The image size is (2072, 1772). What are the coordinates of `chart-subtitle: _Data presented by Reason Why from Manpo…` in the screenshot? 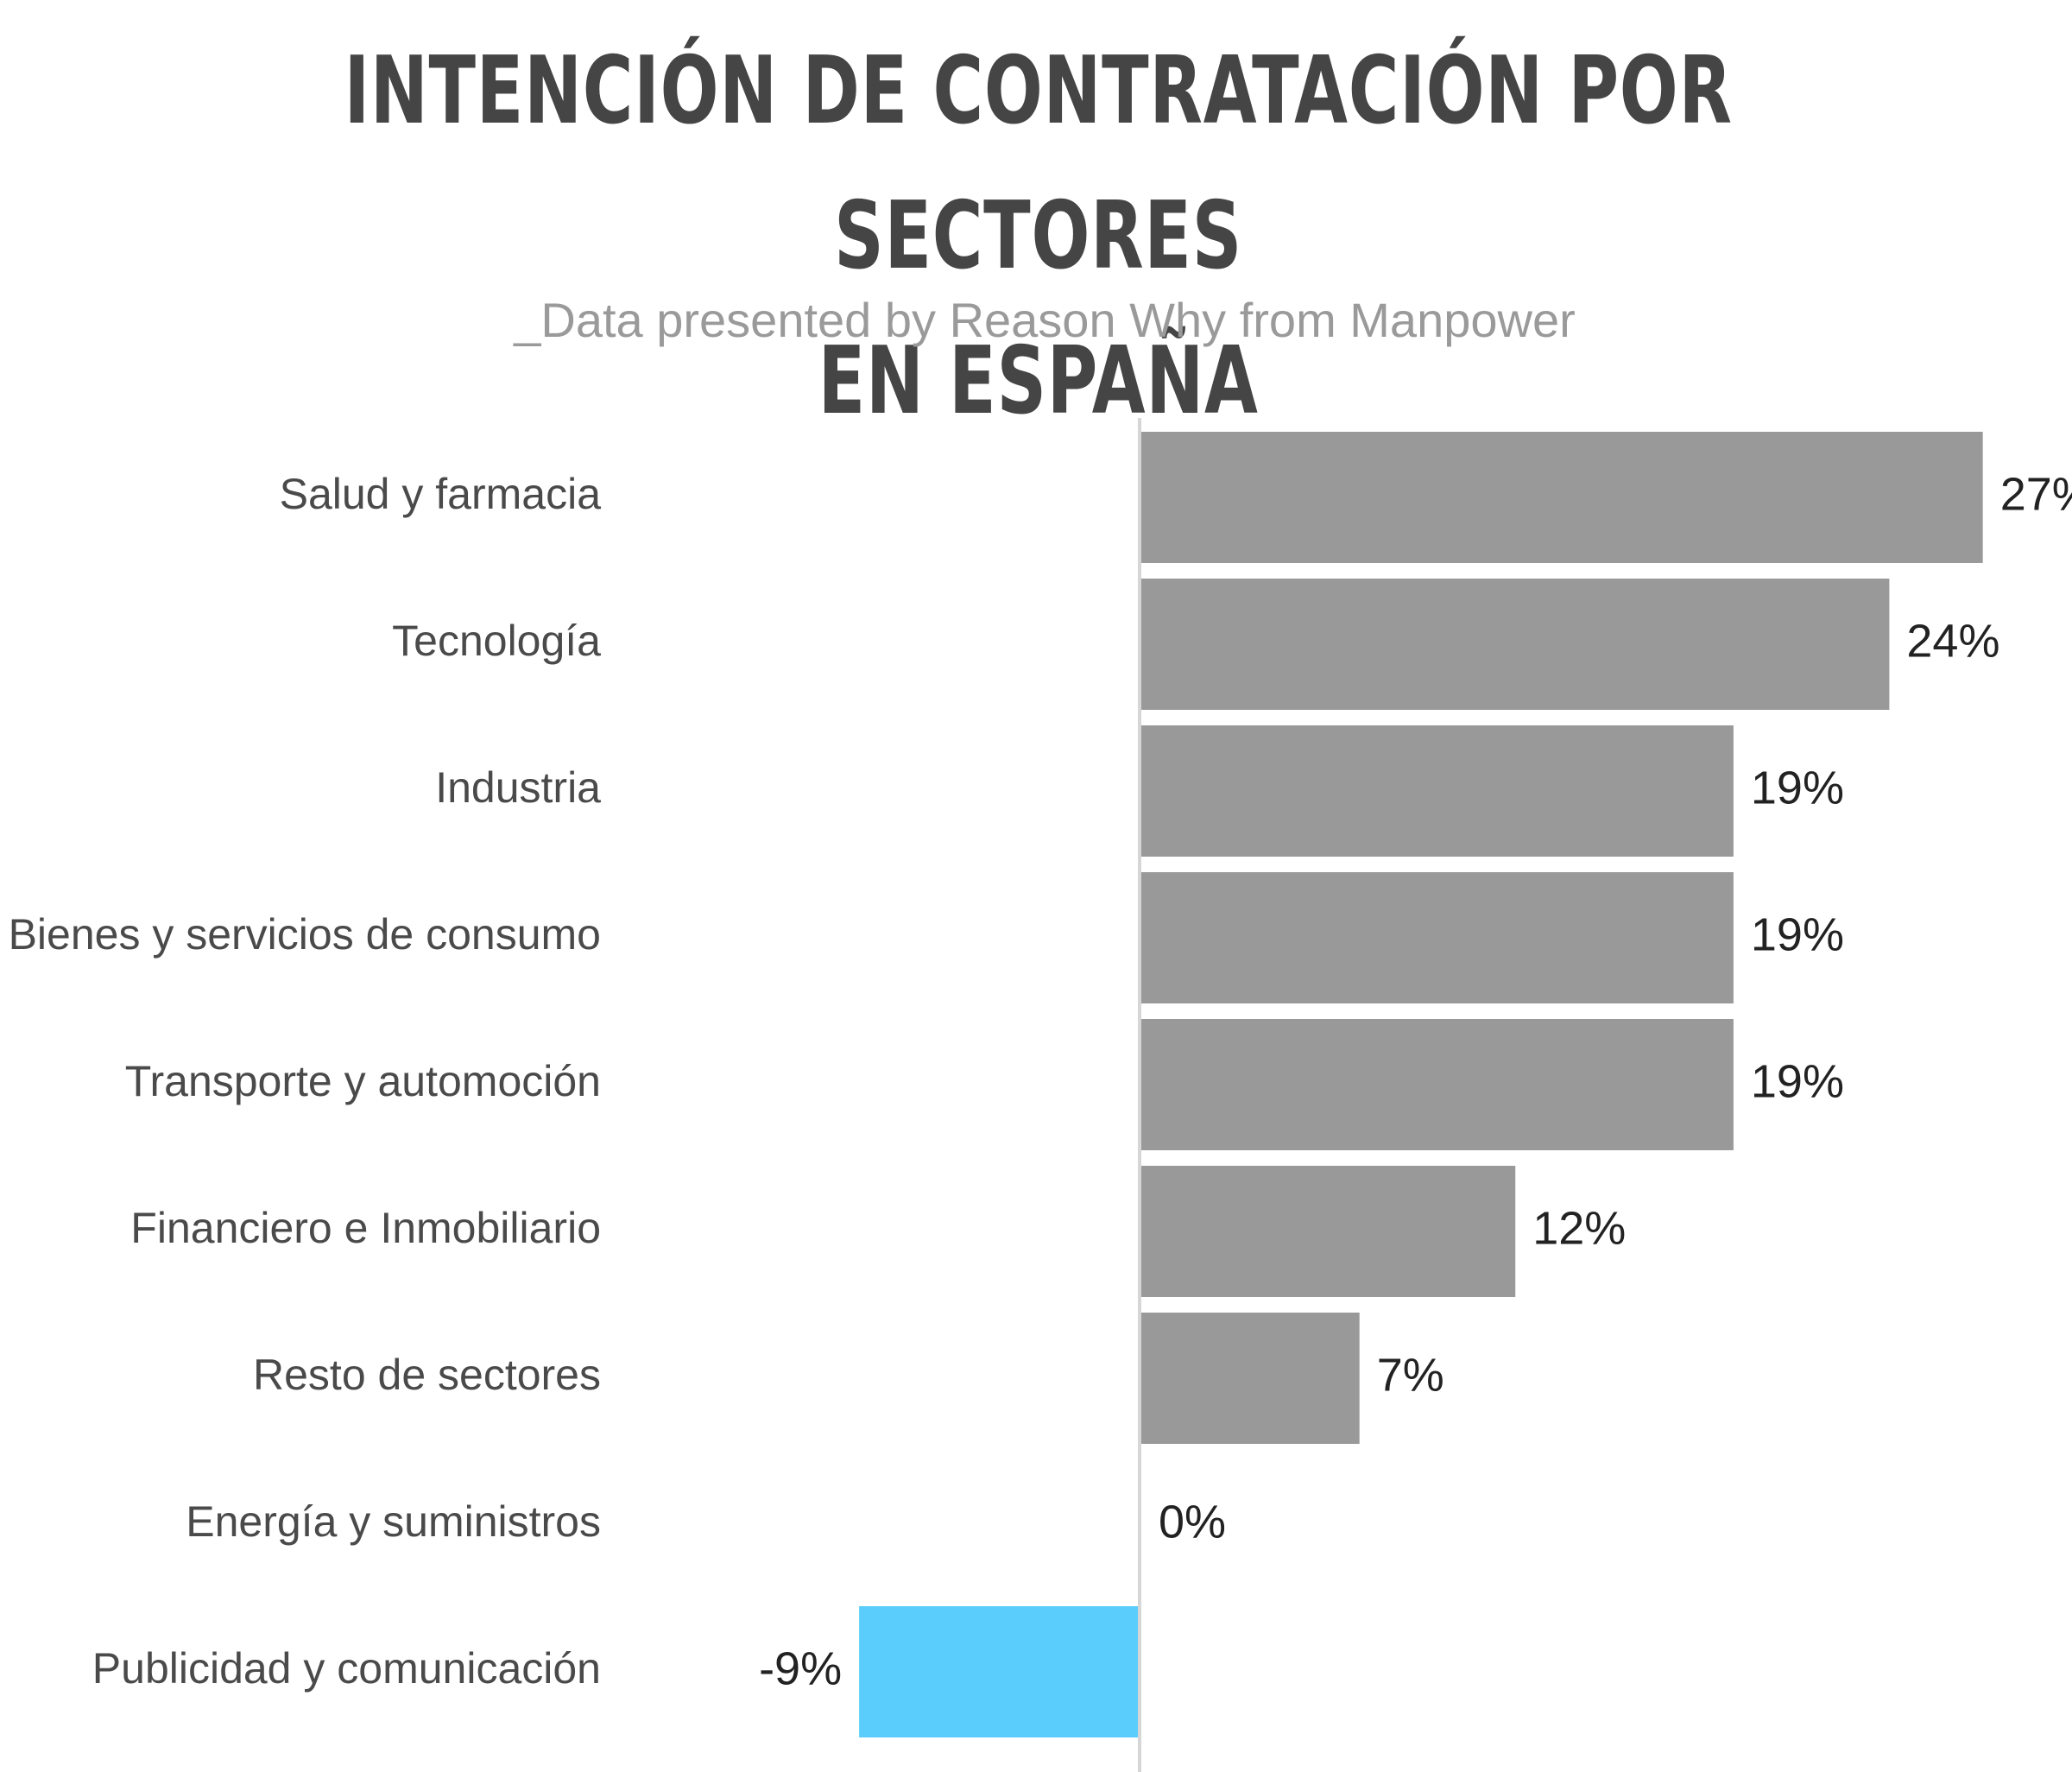 It's located at (1045, 320).